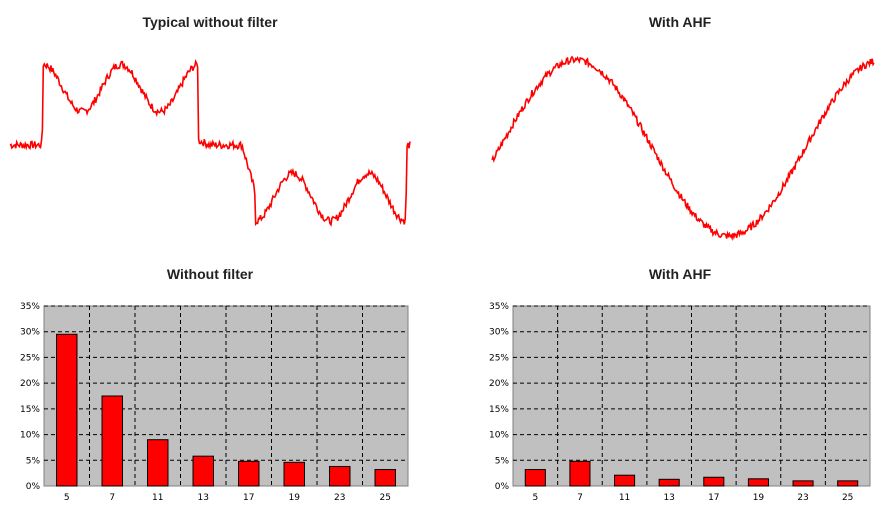  What do you see at coordinates (33, 461) in the screenshot?
I see `bars-without-filter-ytick-label: 5%` at bounding box center [33, 461].